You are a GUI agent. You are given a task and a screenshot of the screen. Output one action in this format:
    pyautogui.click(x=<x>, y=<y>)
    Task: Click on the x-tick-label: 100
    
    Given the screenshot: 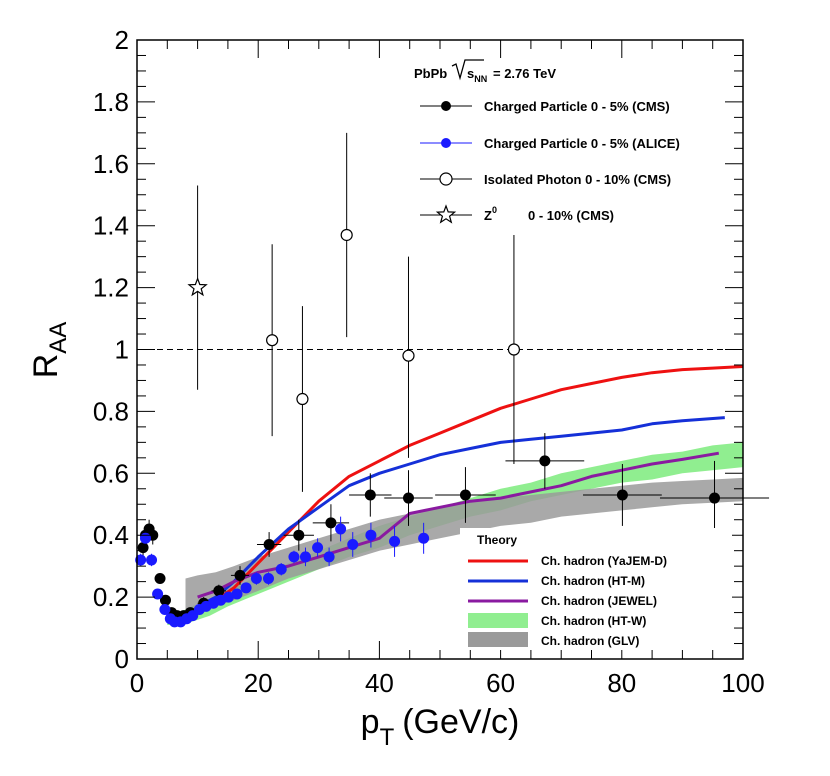 What is the action you would take?
    pyautogui.click(x=742, y=683)
    